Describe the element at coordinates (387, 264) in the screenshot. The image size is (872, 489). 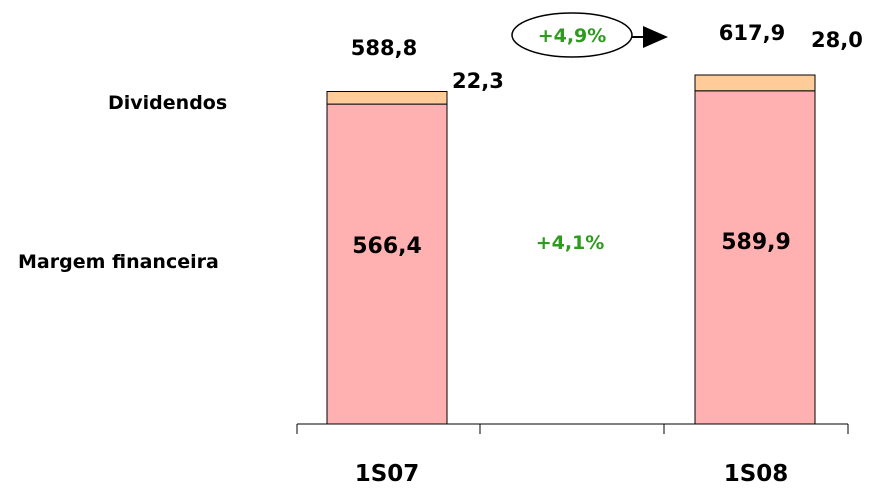
I see `bar-margem-1S07` at that location.